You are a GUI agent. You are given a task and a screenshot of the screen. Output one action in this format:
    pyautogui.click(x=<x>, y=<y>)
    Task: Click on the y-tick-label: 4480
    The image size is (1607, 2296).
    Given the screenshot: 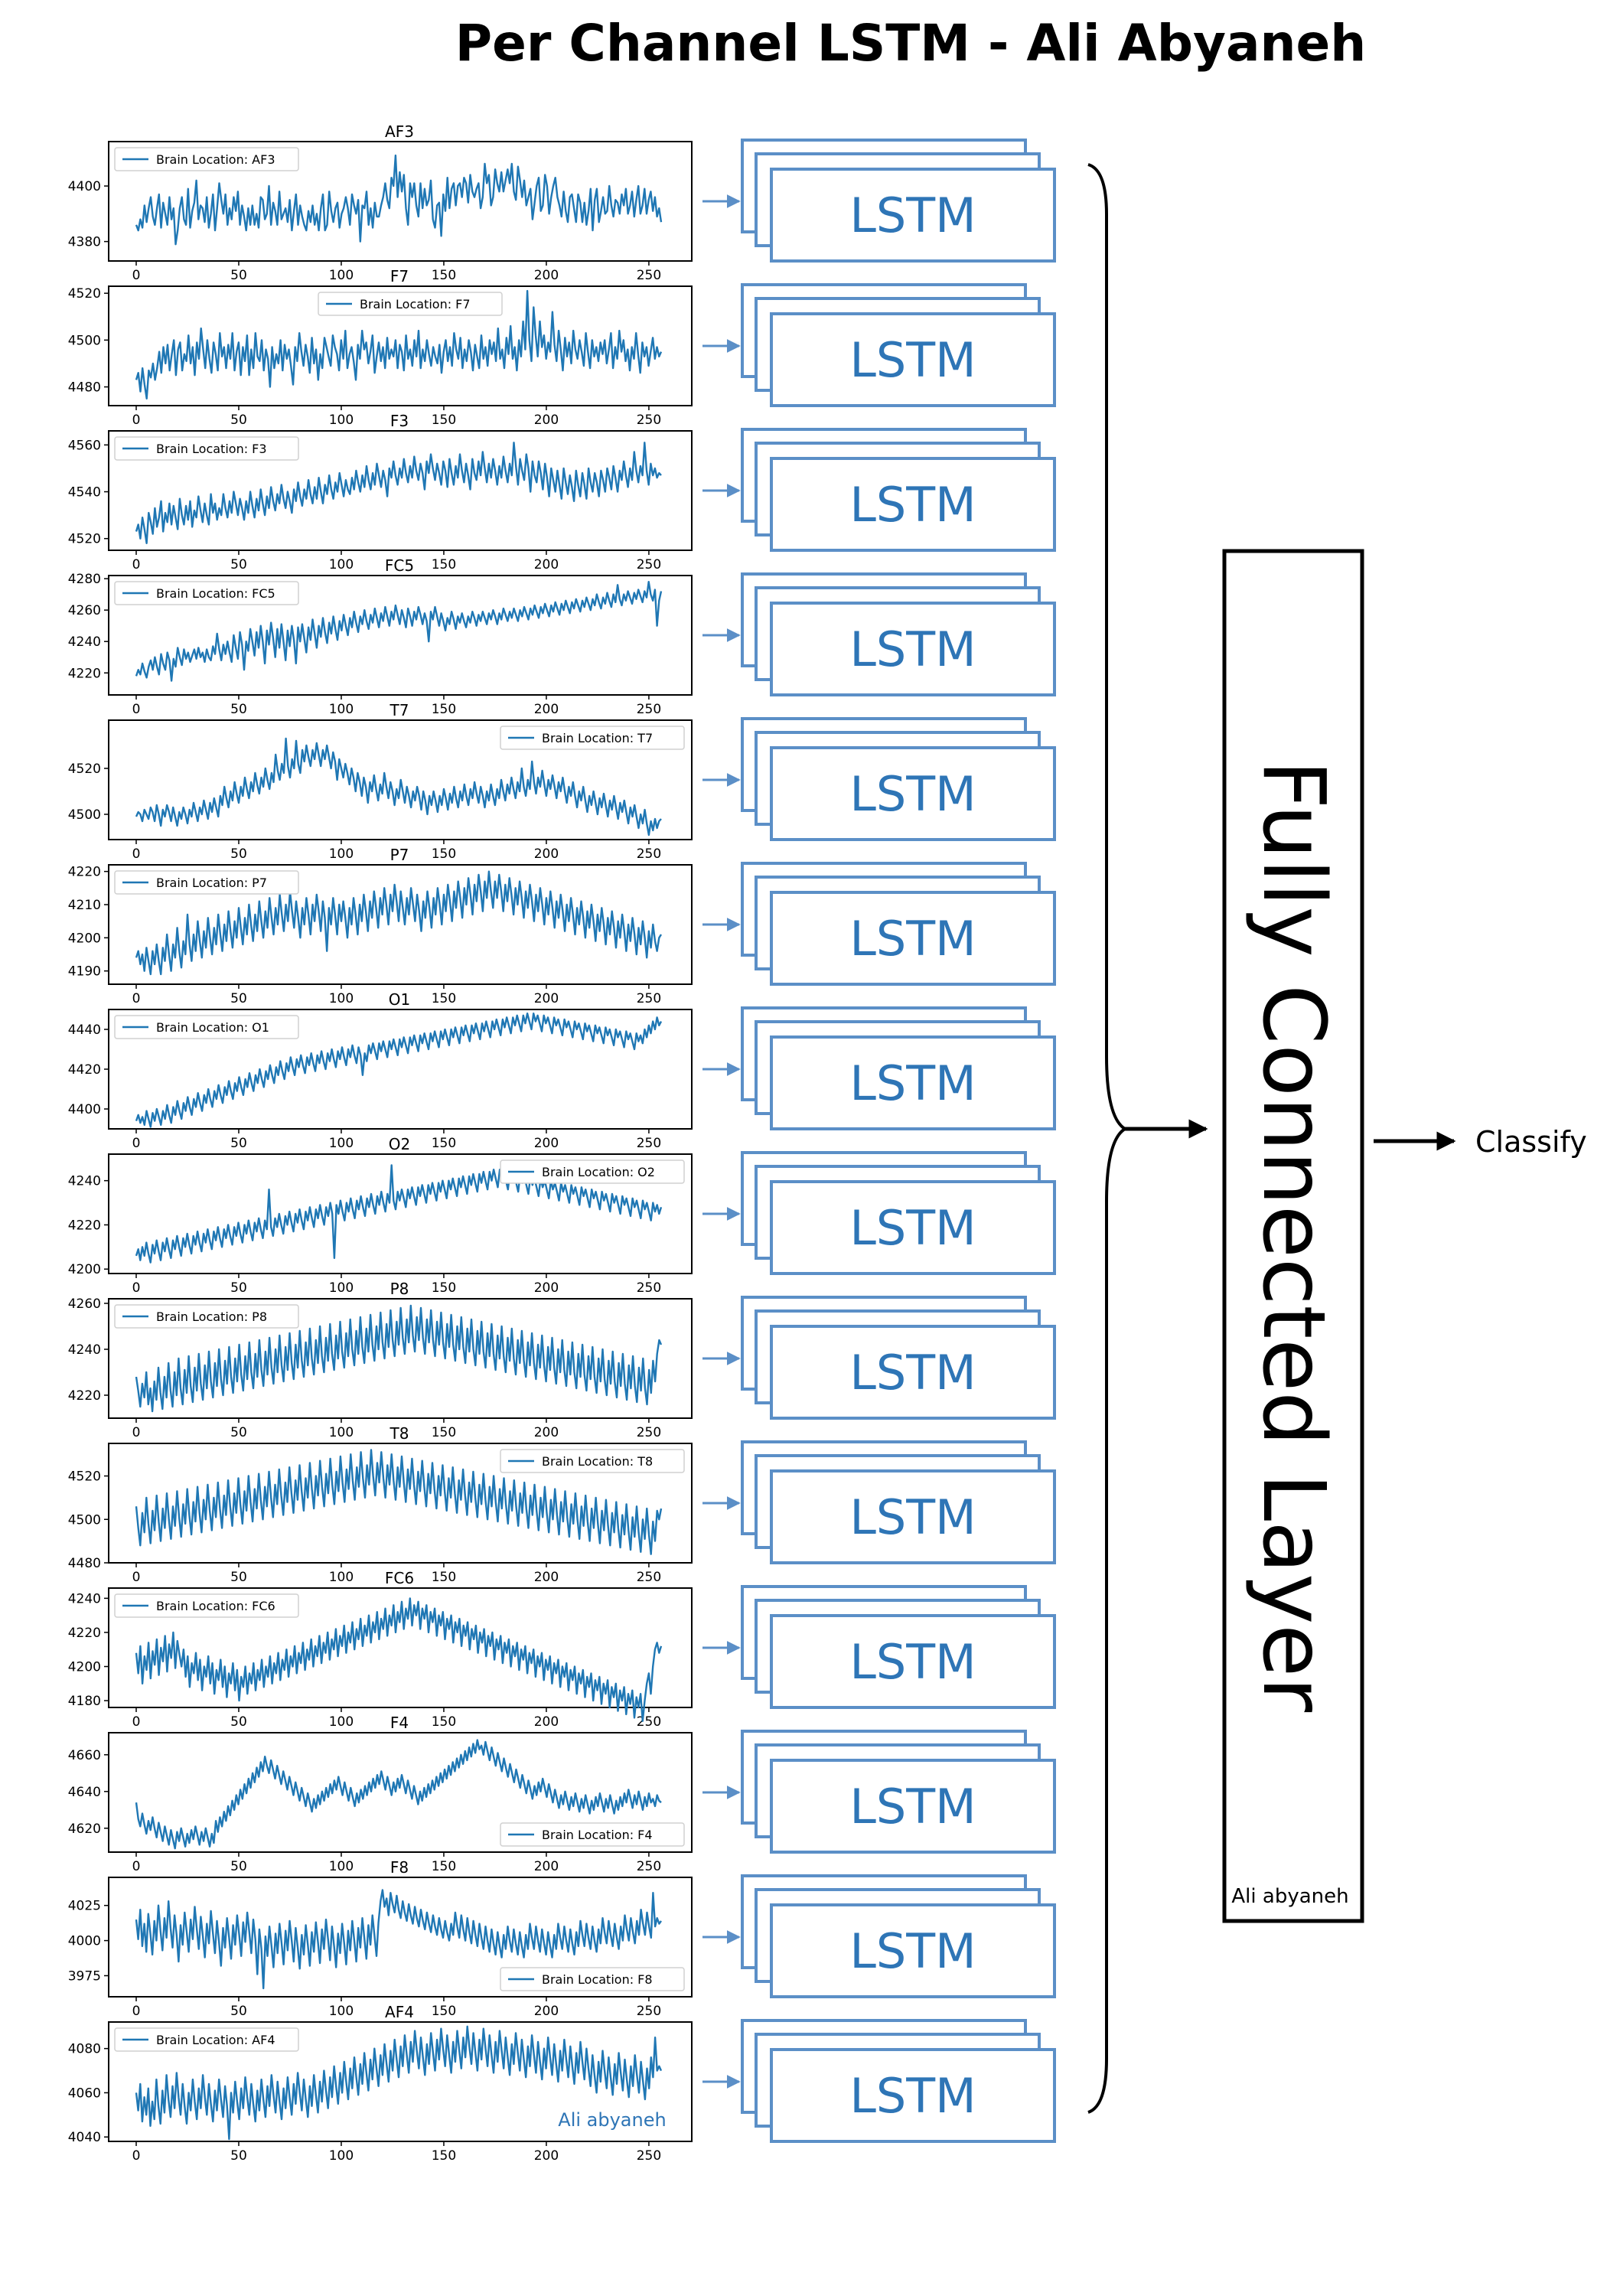 What is the action you would take?
    pyautogui.click(x=85, y=1563)
    